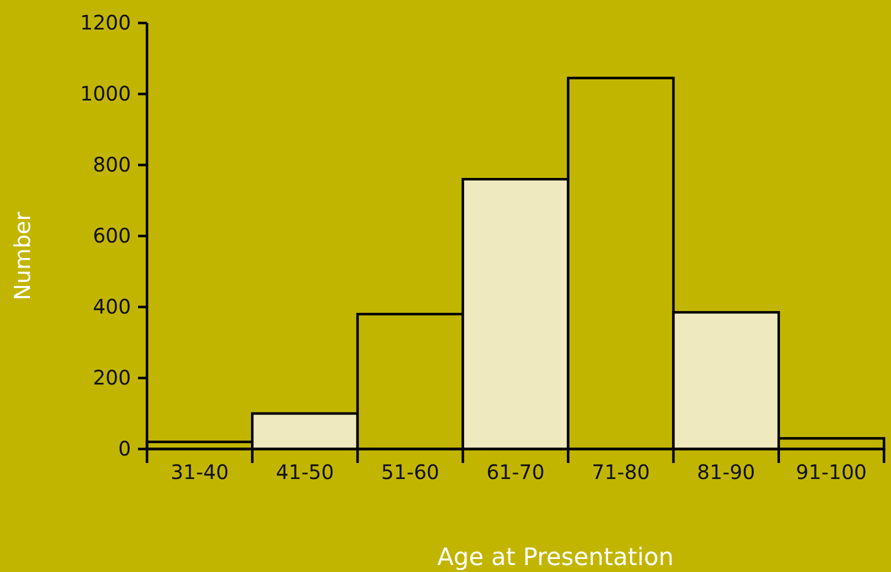  I want to click on y-tick-label: 0, so click(124, 448).